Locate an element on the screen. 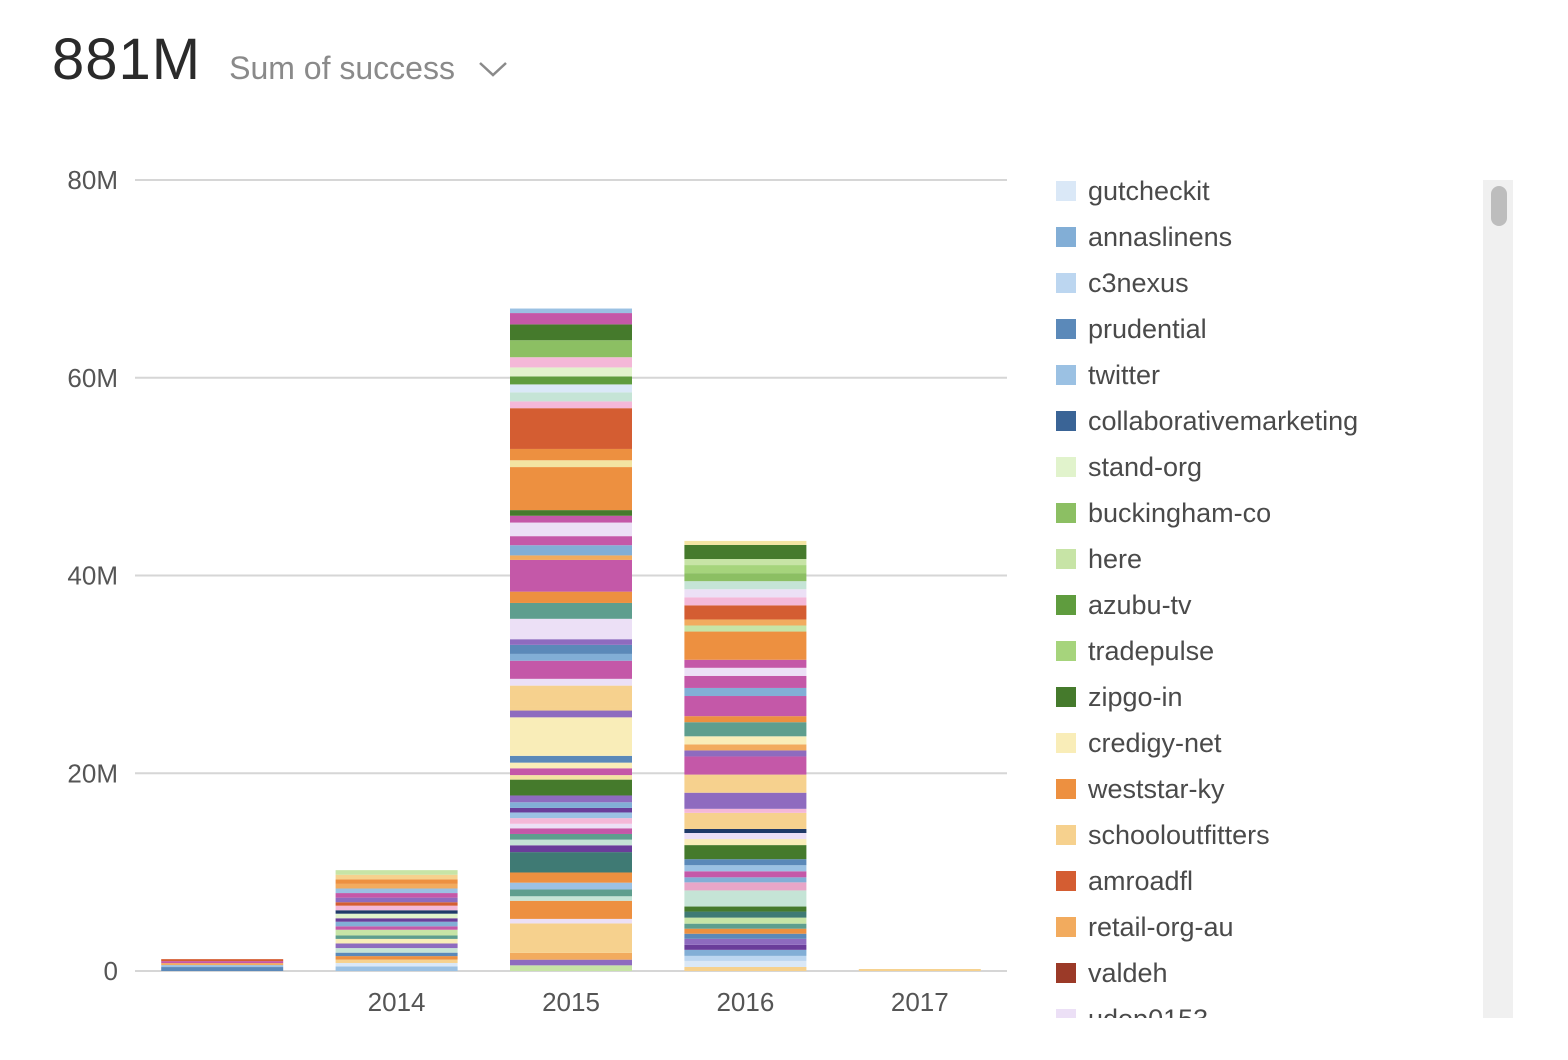 This screenshot has width=1568, height=1060. measure-selector: Sum of success is located at coordinates (369, 68).